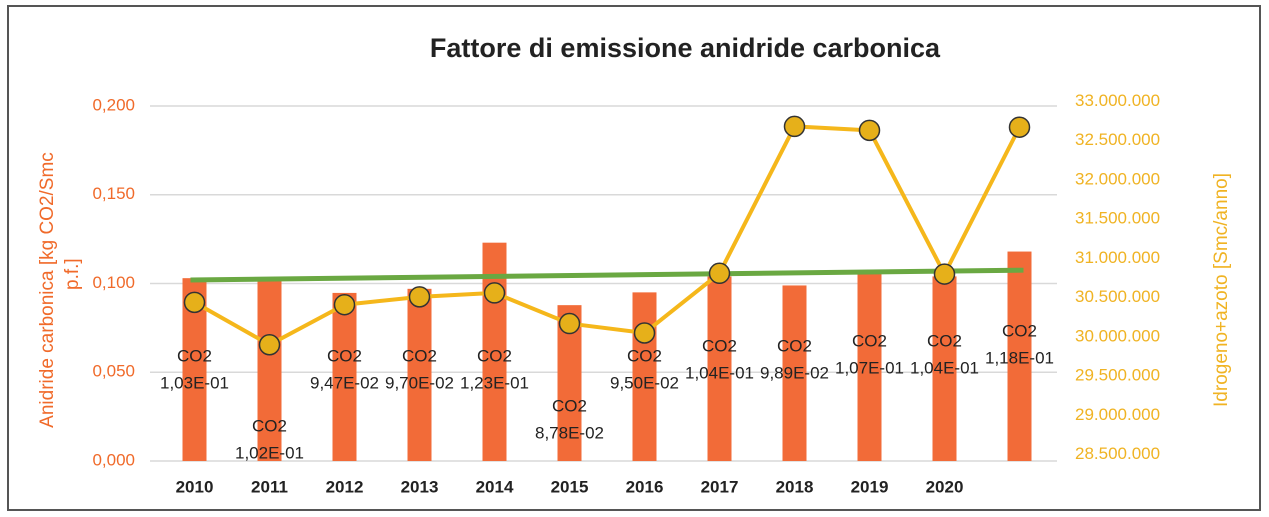 Image resolution: width=1269 pixels, height=517 pixels. Describe the element at coordinates (194, 382) in the screenshot. I see `data-label: 1,03E-01` at that location.